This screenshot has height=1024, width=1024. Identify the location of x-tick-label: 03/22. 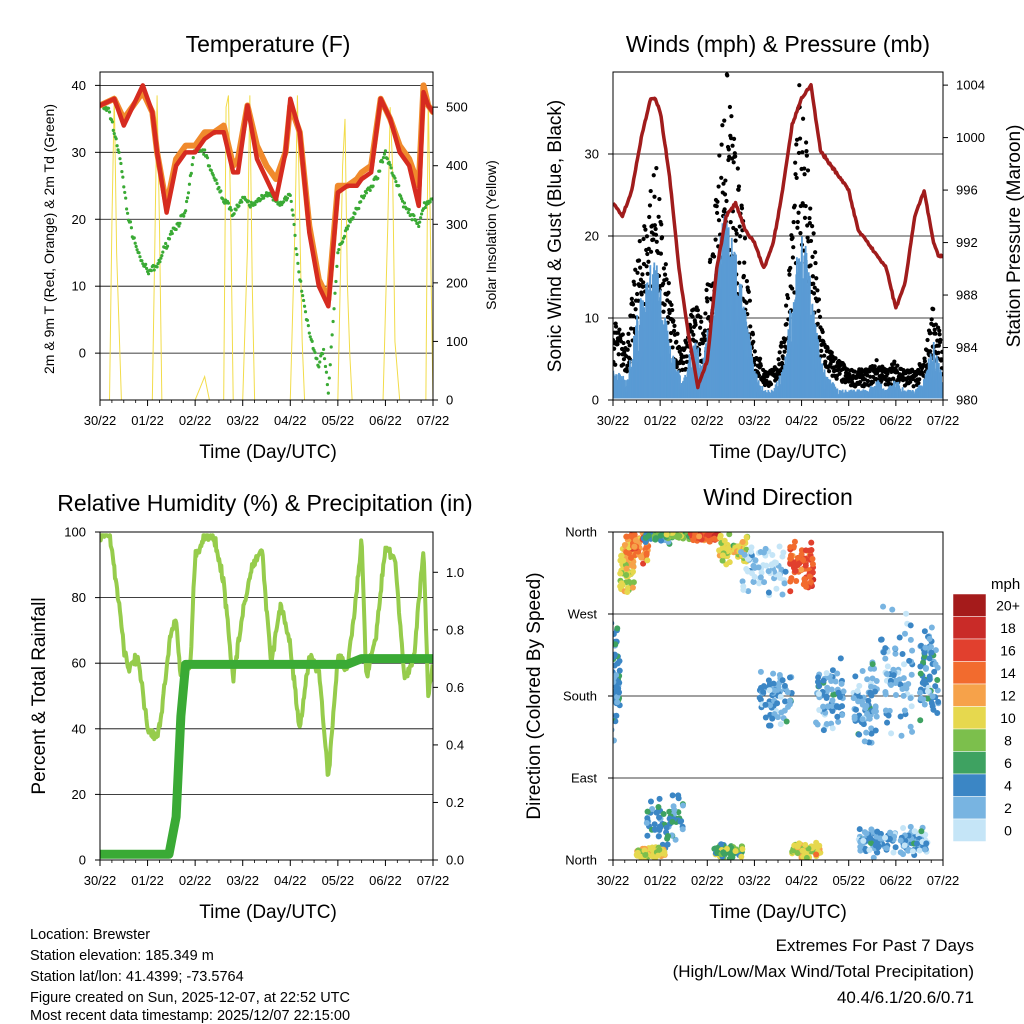
(754, 880).